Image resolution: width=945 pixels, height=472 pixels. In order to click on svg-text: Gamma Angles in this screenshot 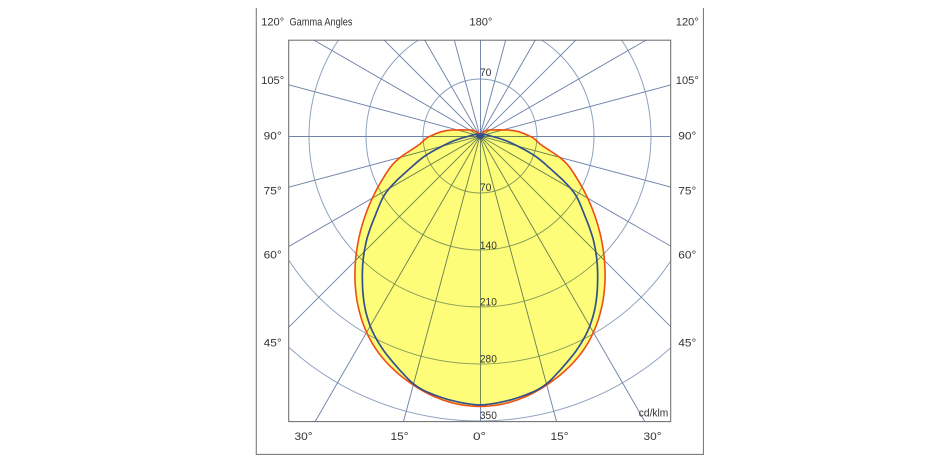, I will do `click(321, 23)`.